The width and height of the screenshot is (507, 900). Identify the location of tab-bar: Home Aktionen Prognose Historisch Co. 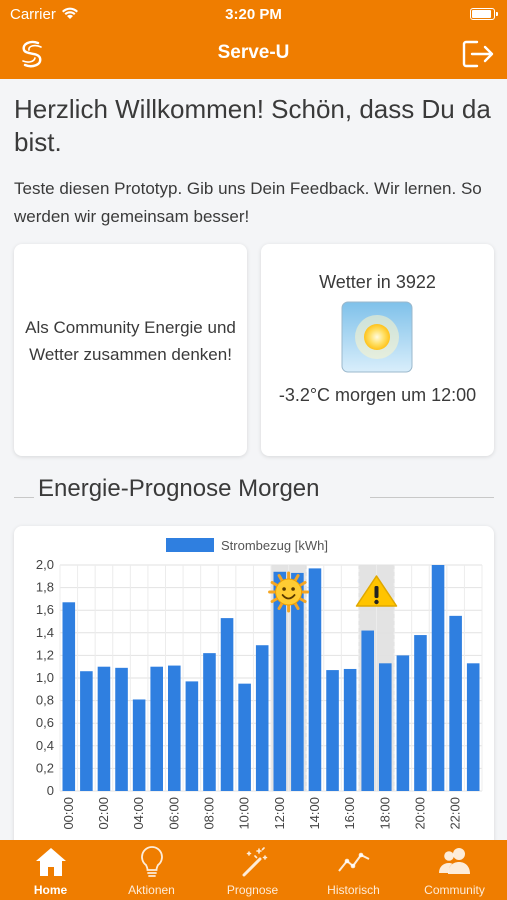
(253, 870).